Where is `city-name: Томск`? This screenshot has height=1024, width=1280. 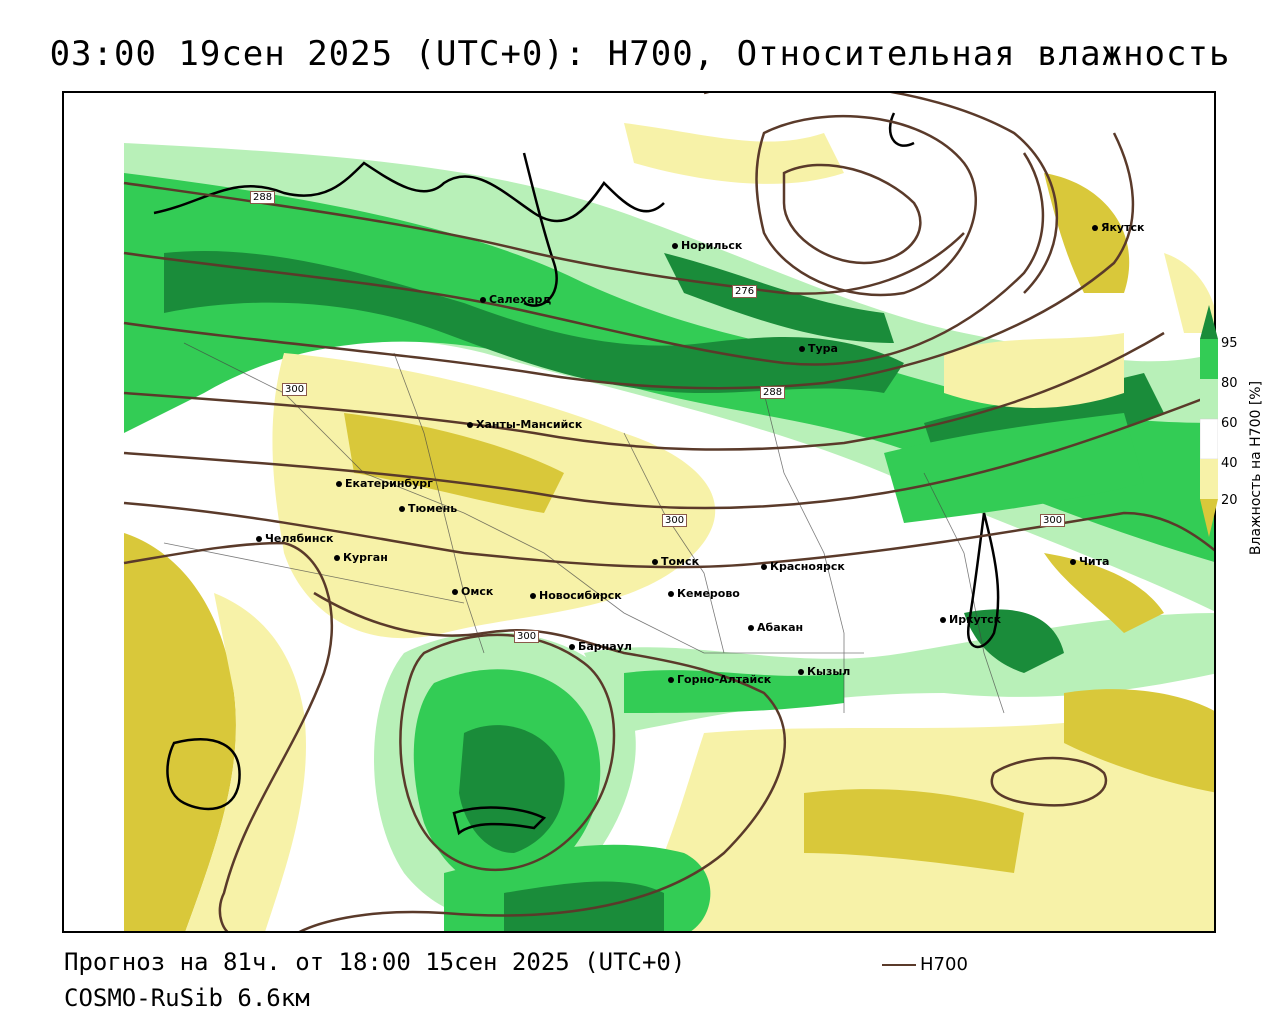 city-name: Томск is located at coordinates (680, 561).